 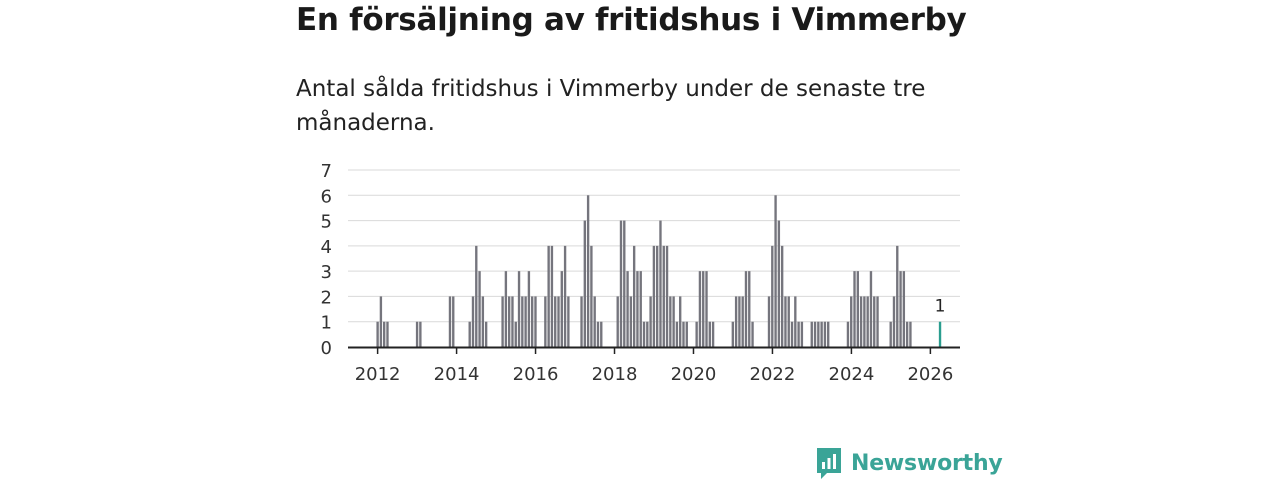 What do you see at coordinates (326, 171) in the screenshot?
I see `y-tick-label: 7` at bounding box center [326, 171].